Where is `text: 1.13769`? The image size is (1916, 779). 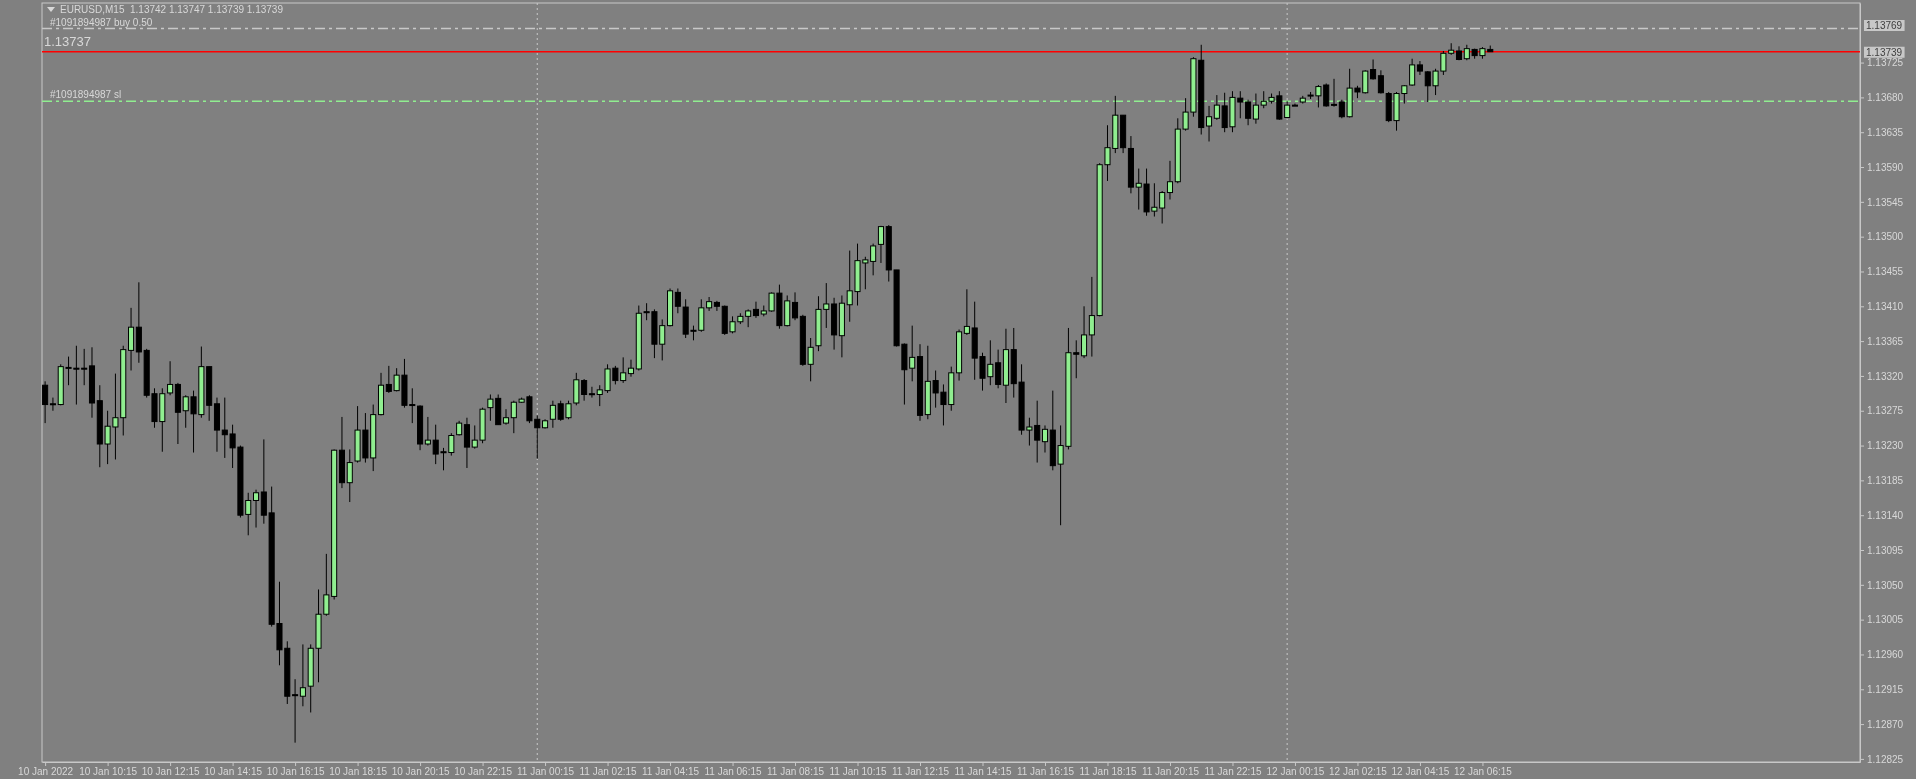 text: 1.13769 is located at coordinates (1884, 25).